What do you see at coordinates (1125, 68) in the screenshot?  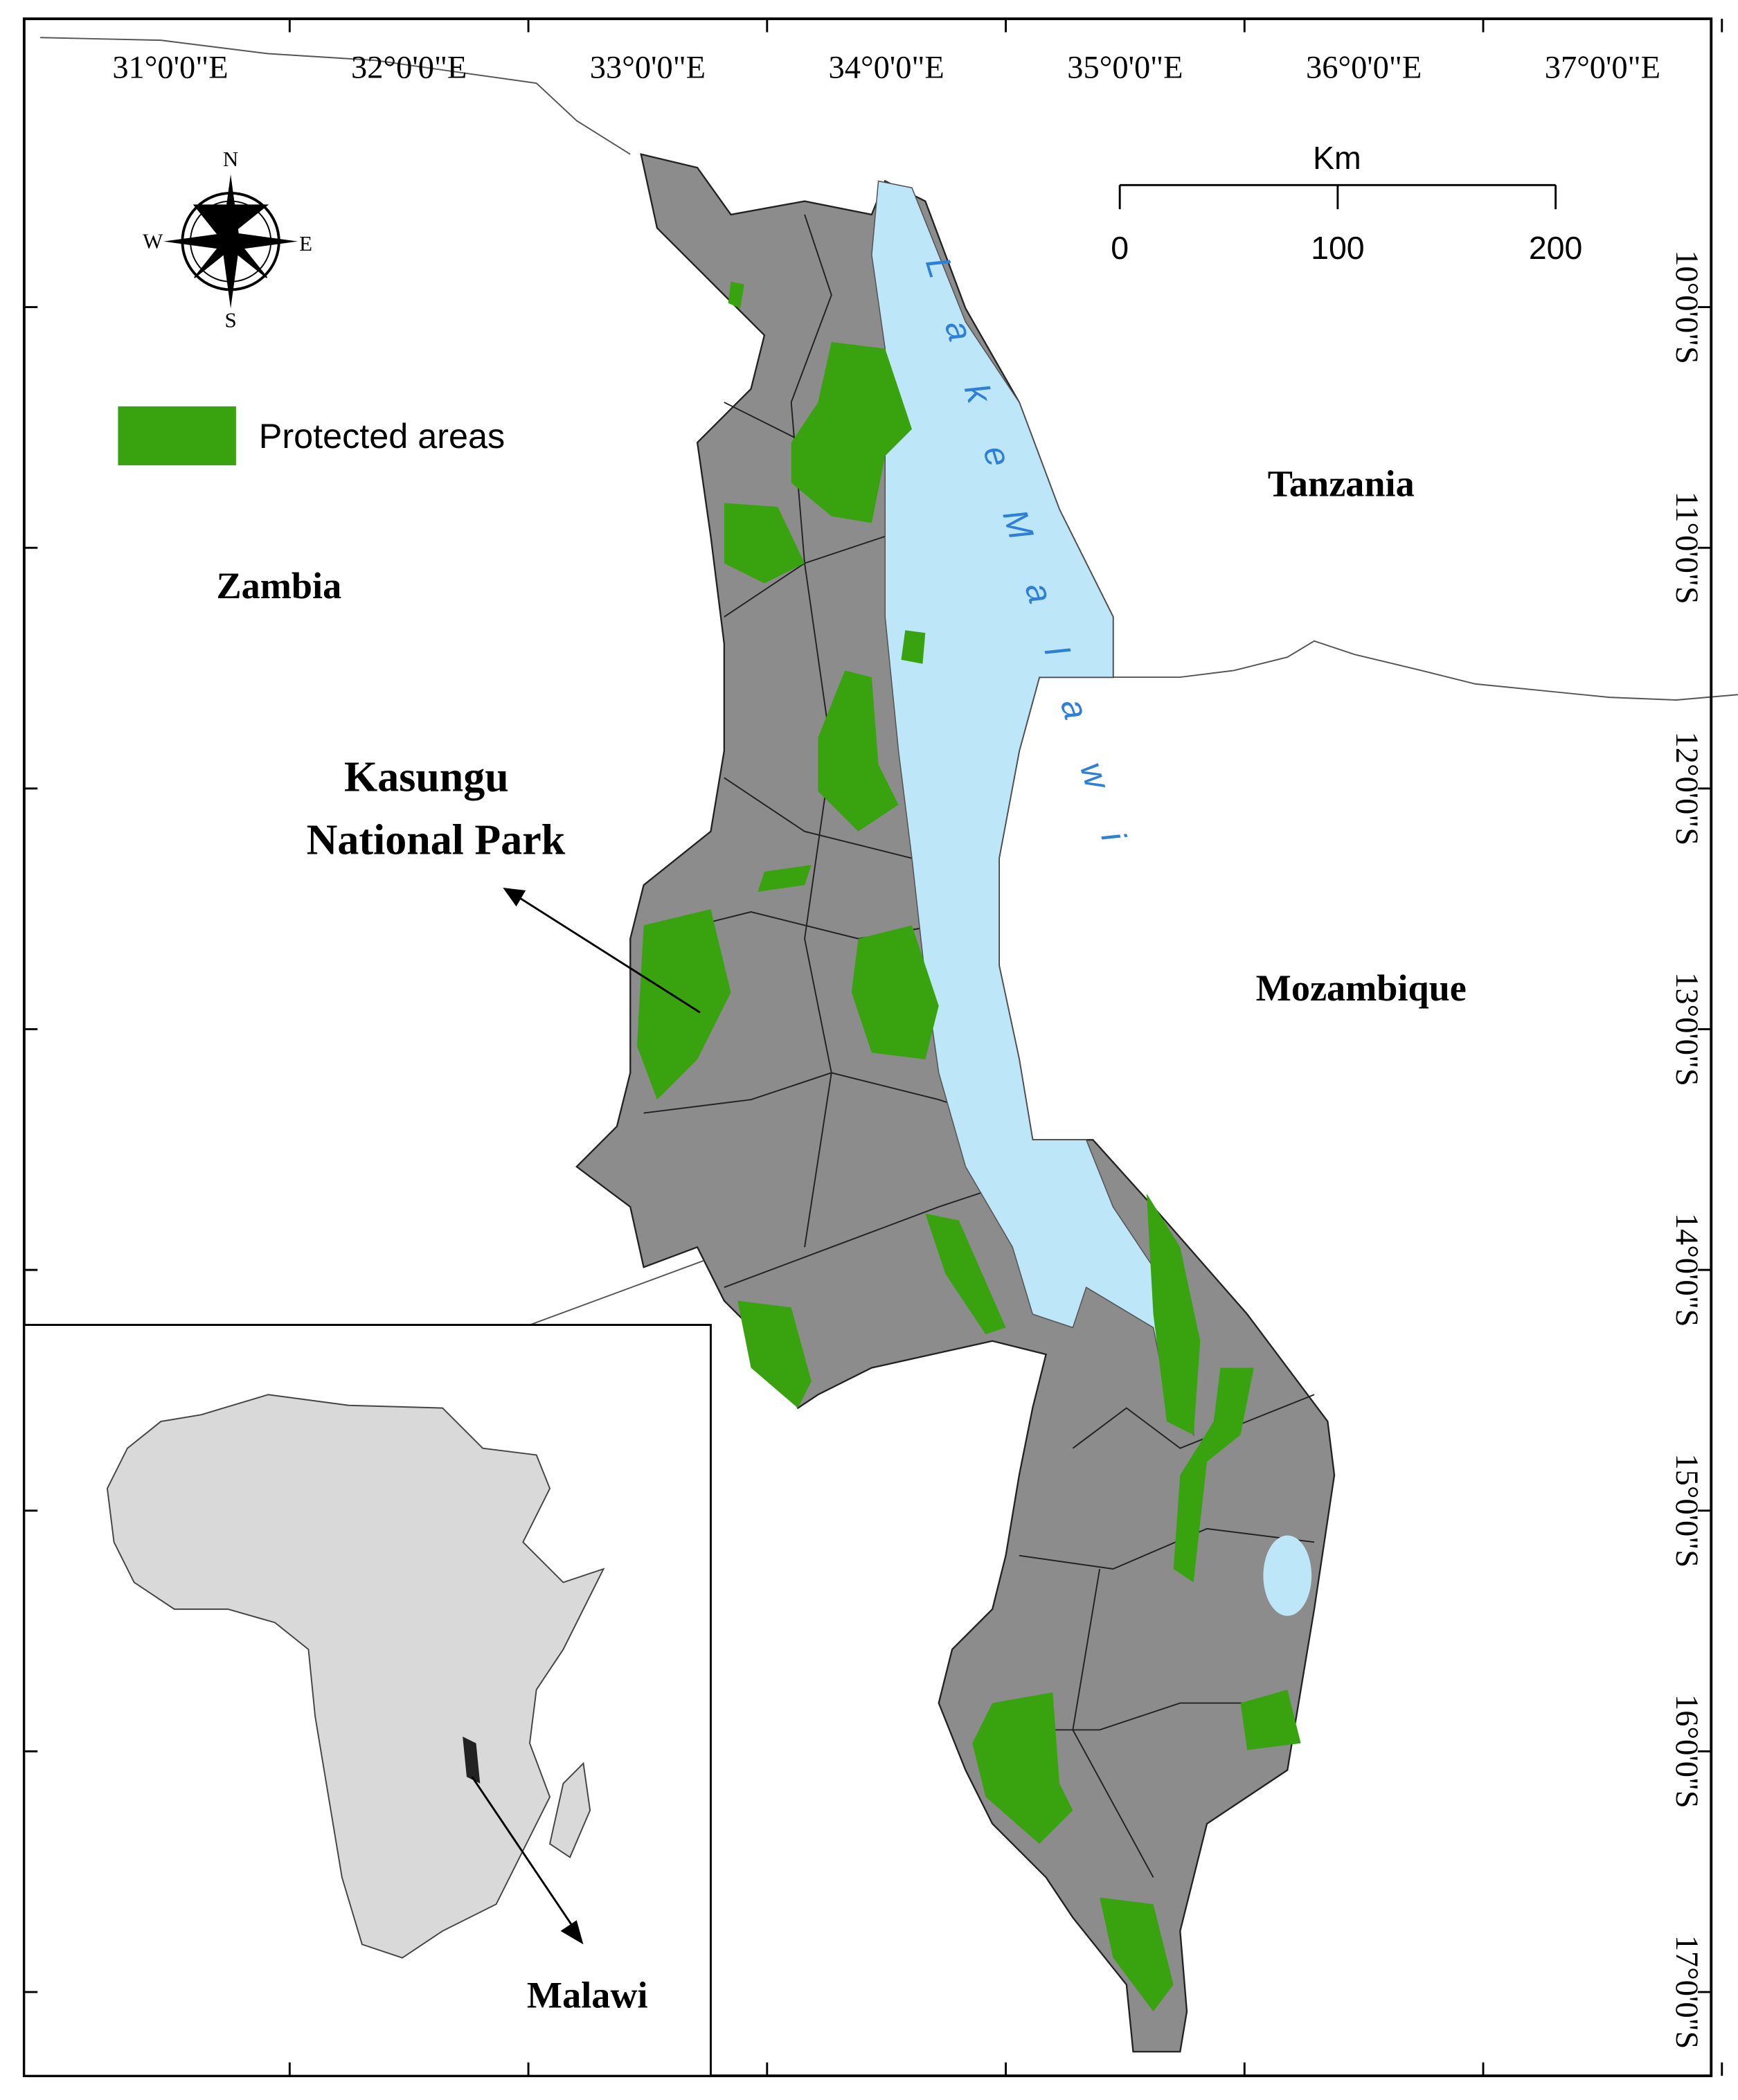 I see `longitude-label: 35°0'0"E` at bounding box center [1125, 68].